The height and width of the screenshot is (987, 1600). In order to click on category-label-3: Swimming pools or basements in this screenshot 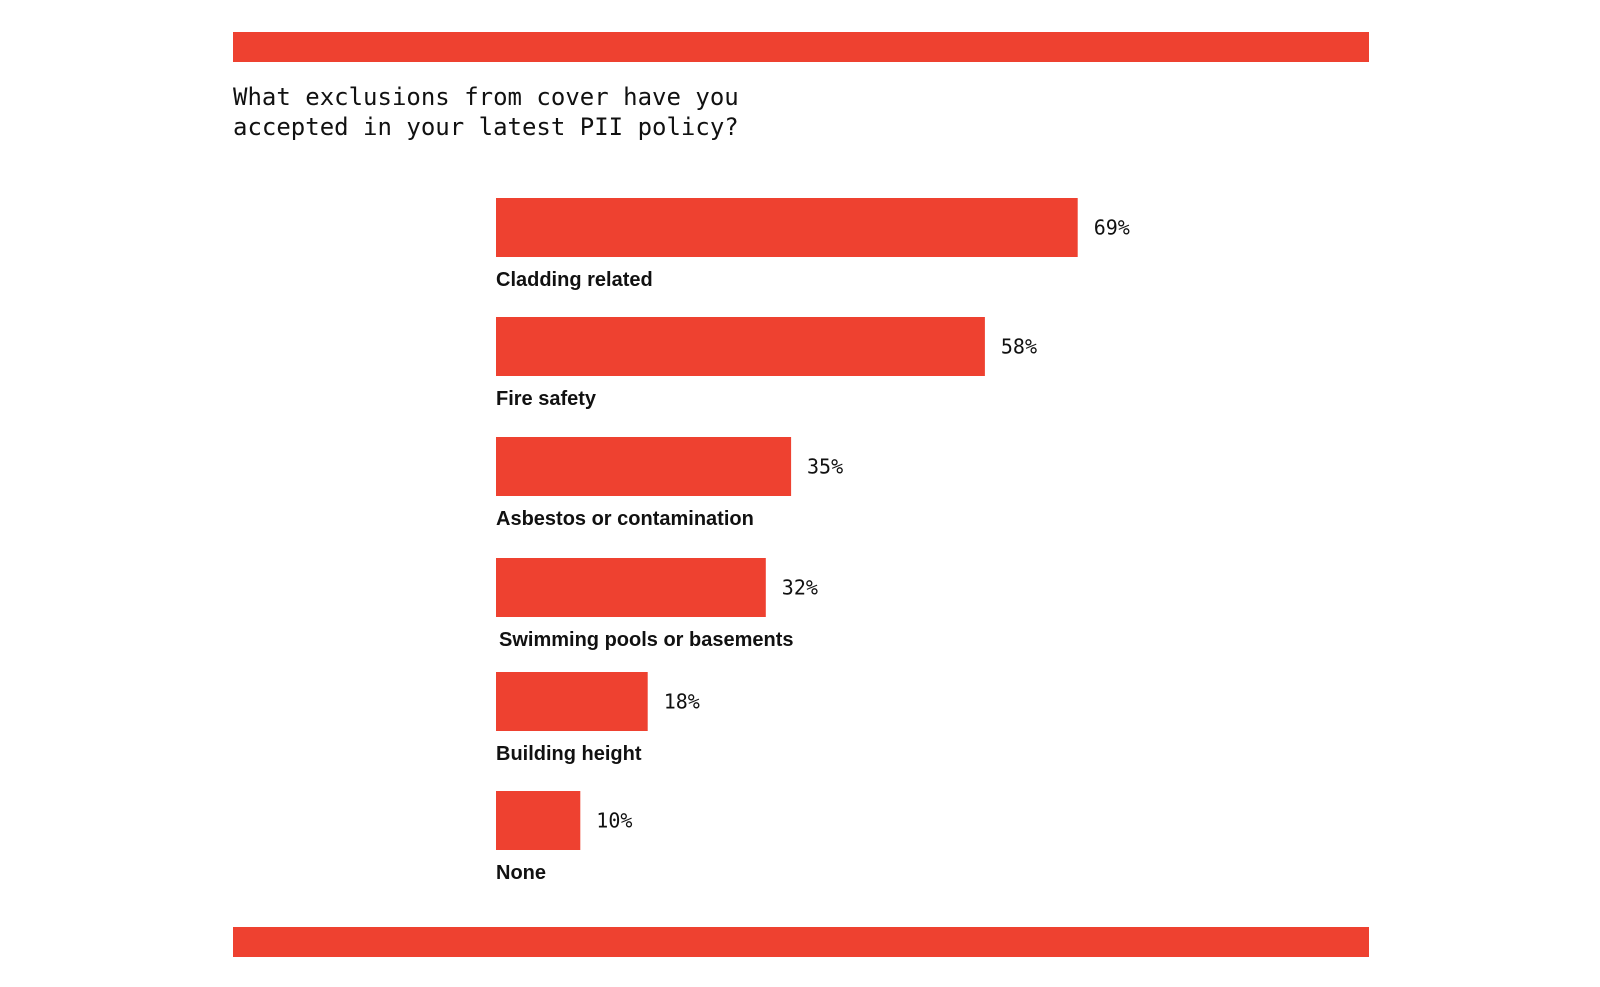, I will do `click(646, 640)`.